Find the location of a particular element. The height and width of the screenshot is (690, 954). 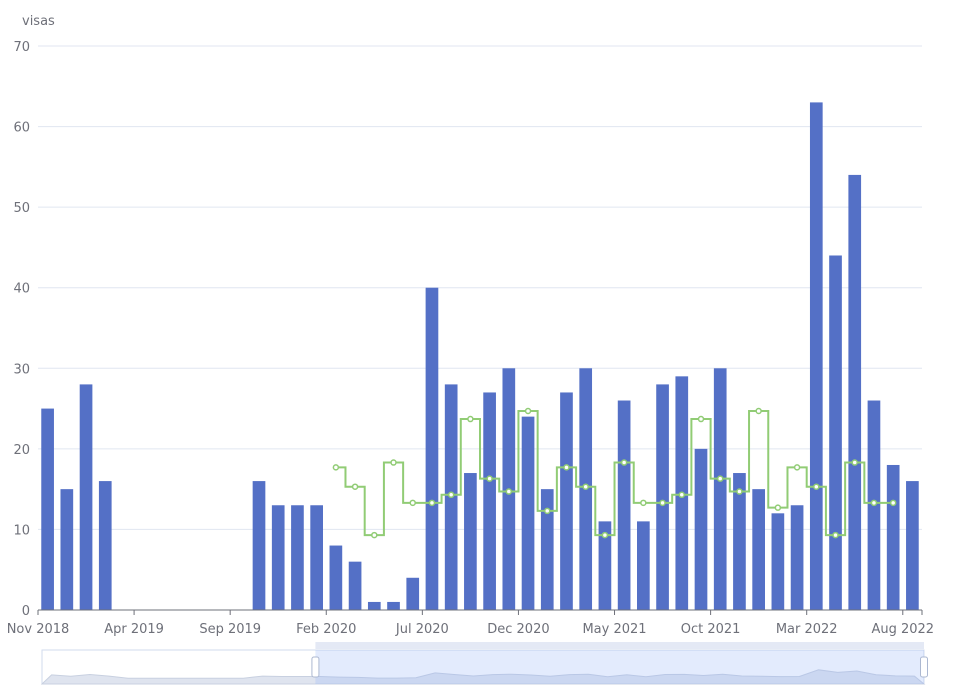

zoom-window is located at coordinates (619, 667).